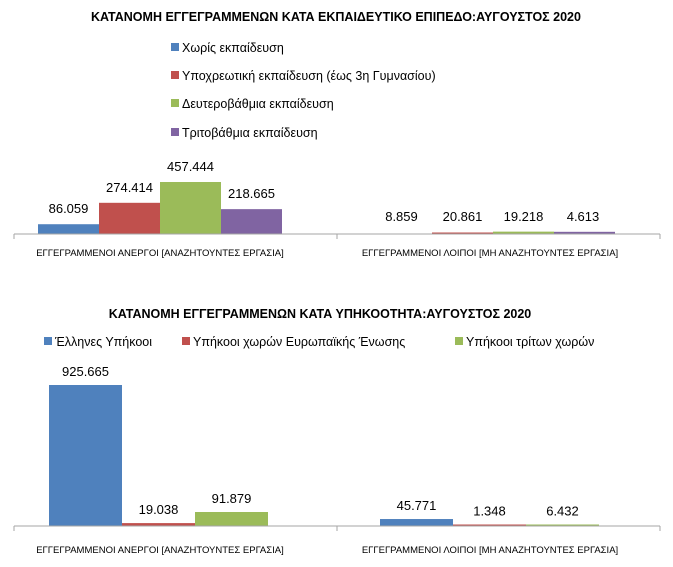 The width and height of the screenshot is (673, 567). Describe the element at coordinates (416, 522) in the screenshot. I see `chart2-bar-s0-c1` at that location.